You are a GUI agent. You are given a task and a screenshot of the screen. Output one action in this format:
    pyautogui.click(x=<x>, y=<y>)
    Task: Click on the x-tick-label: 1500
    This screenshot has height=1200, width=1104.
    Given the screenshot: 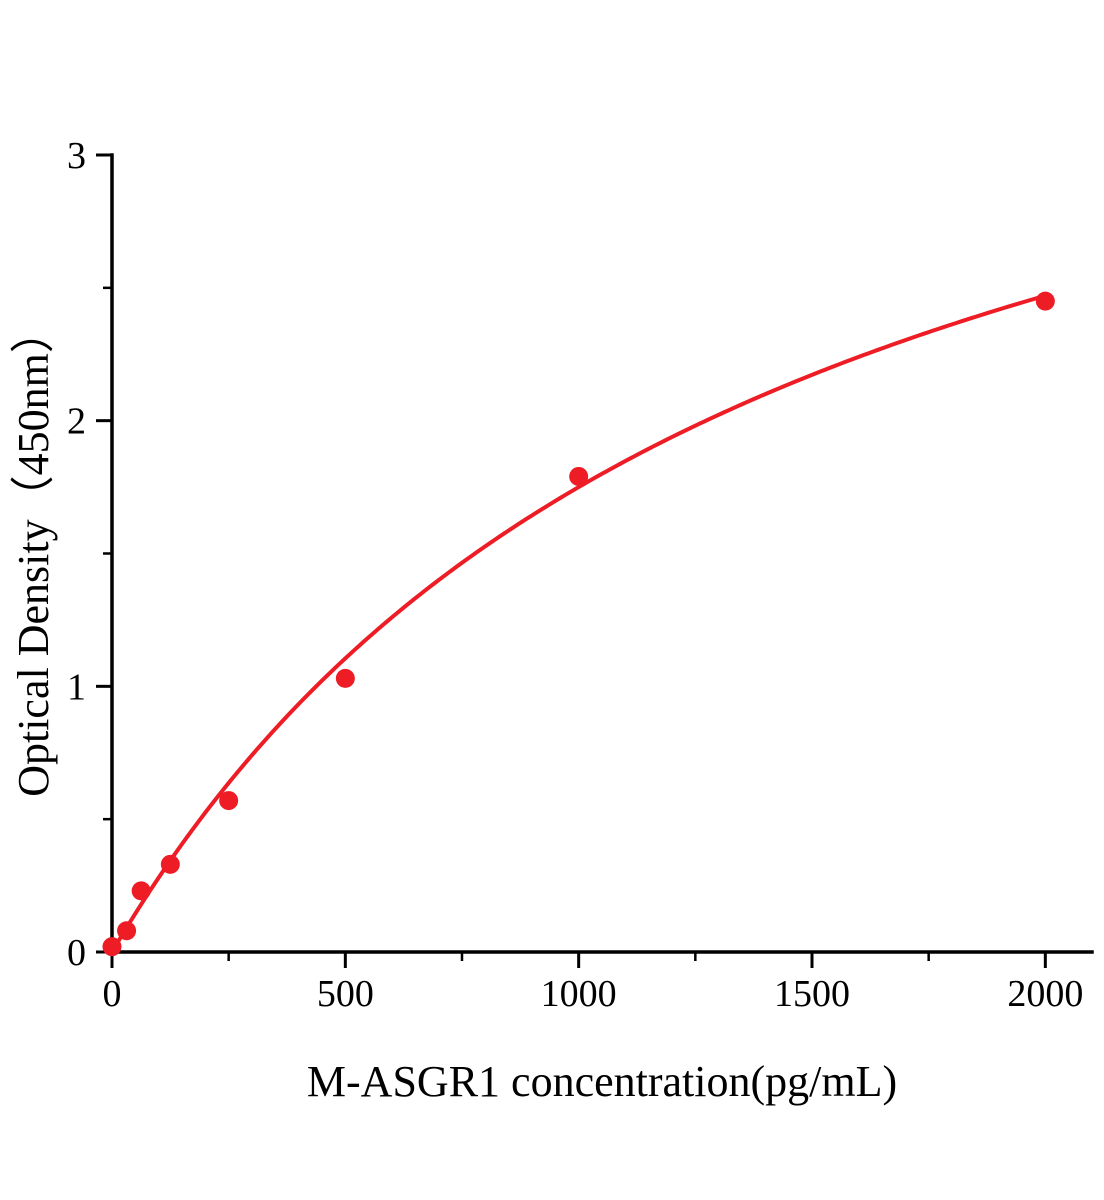 What is the action you would take?
    pyautogui.click(x=812, y=994)
    